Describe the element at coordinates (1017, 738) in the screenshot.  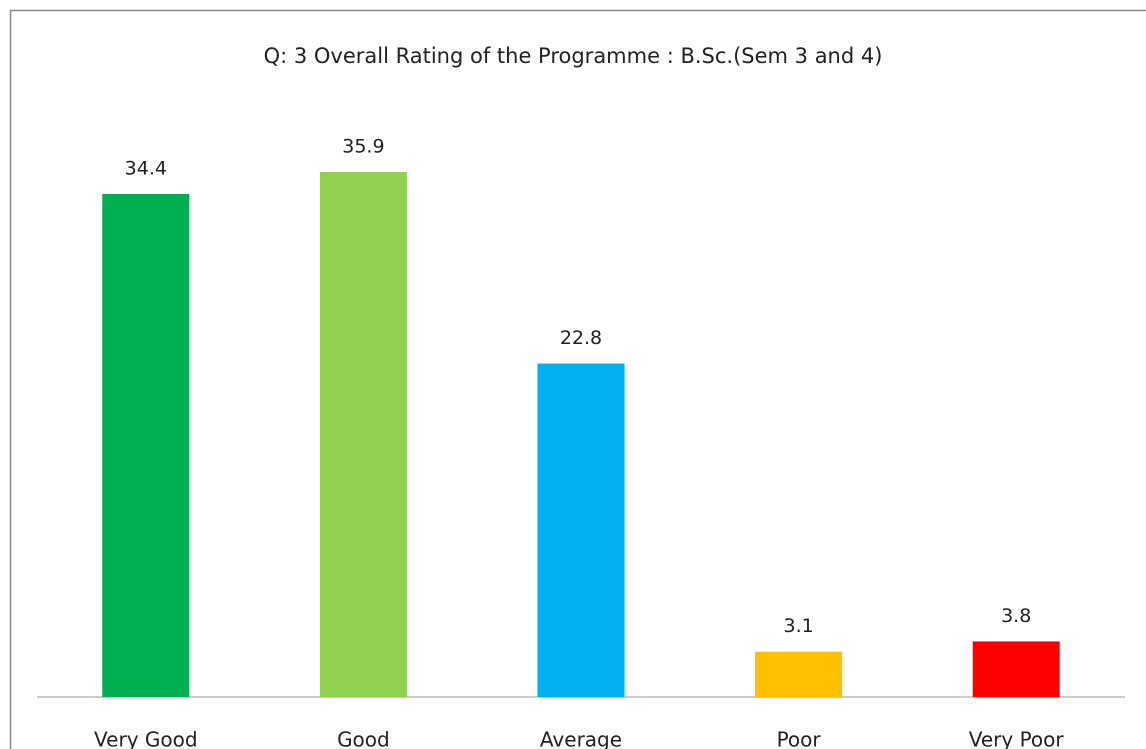
I see `x-tick-label: Very Poor` at that location.